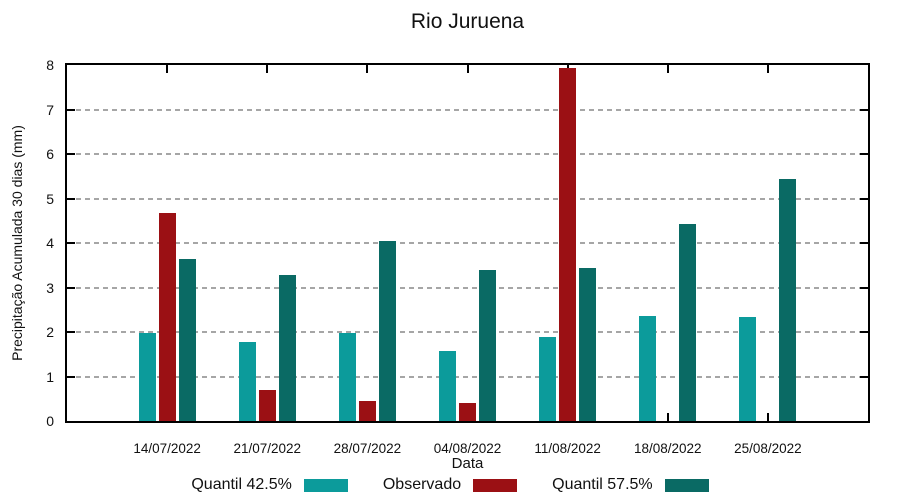  I want to click on chart-title: Rio Juruena, so click(467, 21).